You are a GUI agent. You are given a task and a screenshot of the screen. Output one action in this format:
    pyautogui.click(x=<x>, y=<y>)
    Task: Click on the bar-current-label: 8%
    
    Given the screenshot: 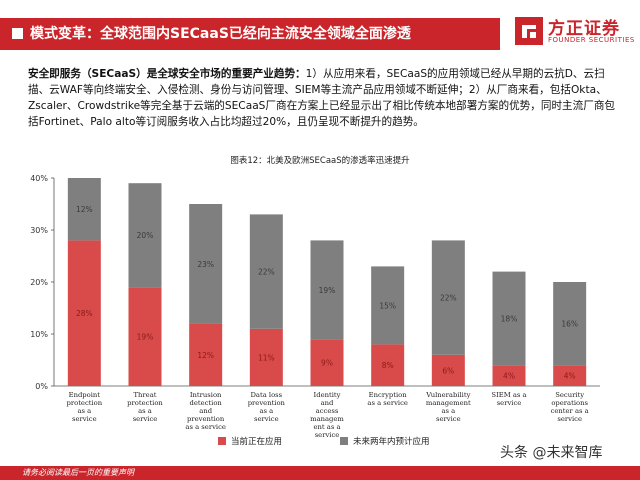 What is the action you would take?
    pyautogui.click(x=388, y=365)
    